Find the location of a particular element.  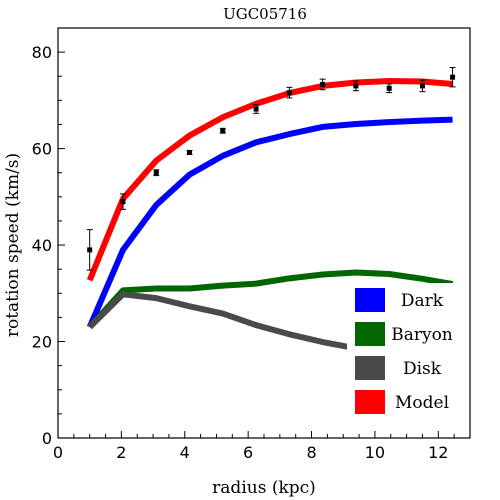

legend: Dark Baryon Disk Model is located at coordinates (405, 352).